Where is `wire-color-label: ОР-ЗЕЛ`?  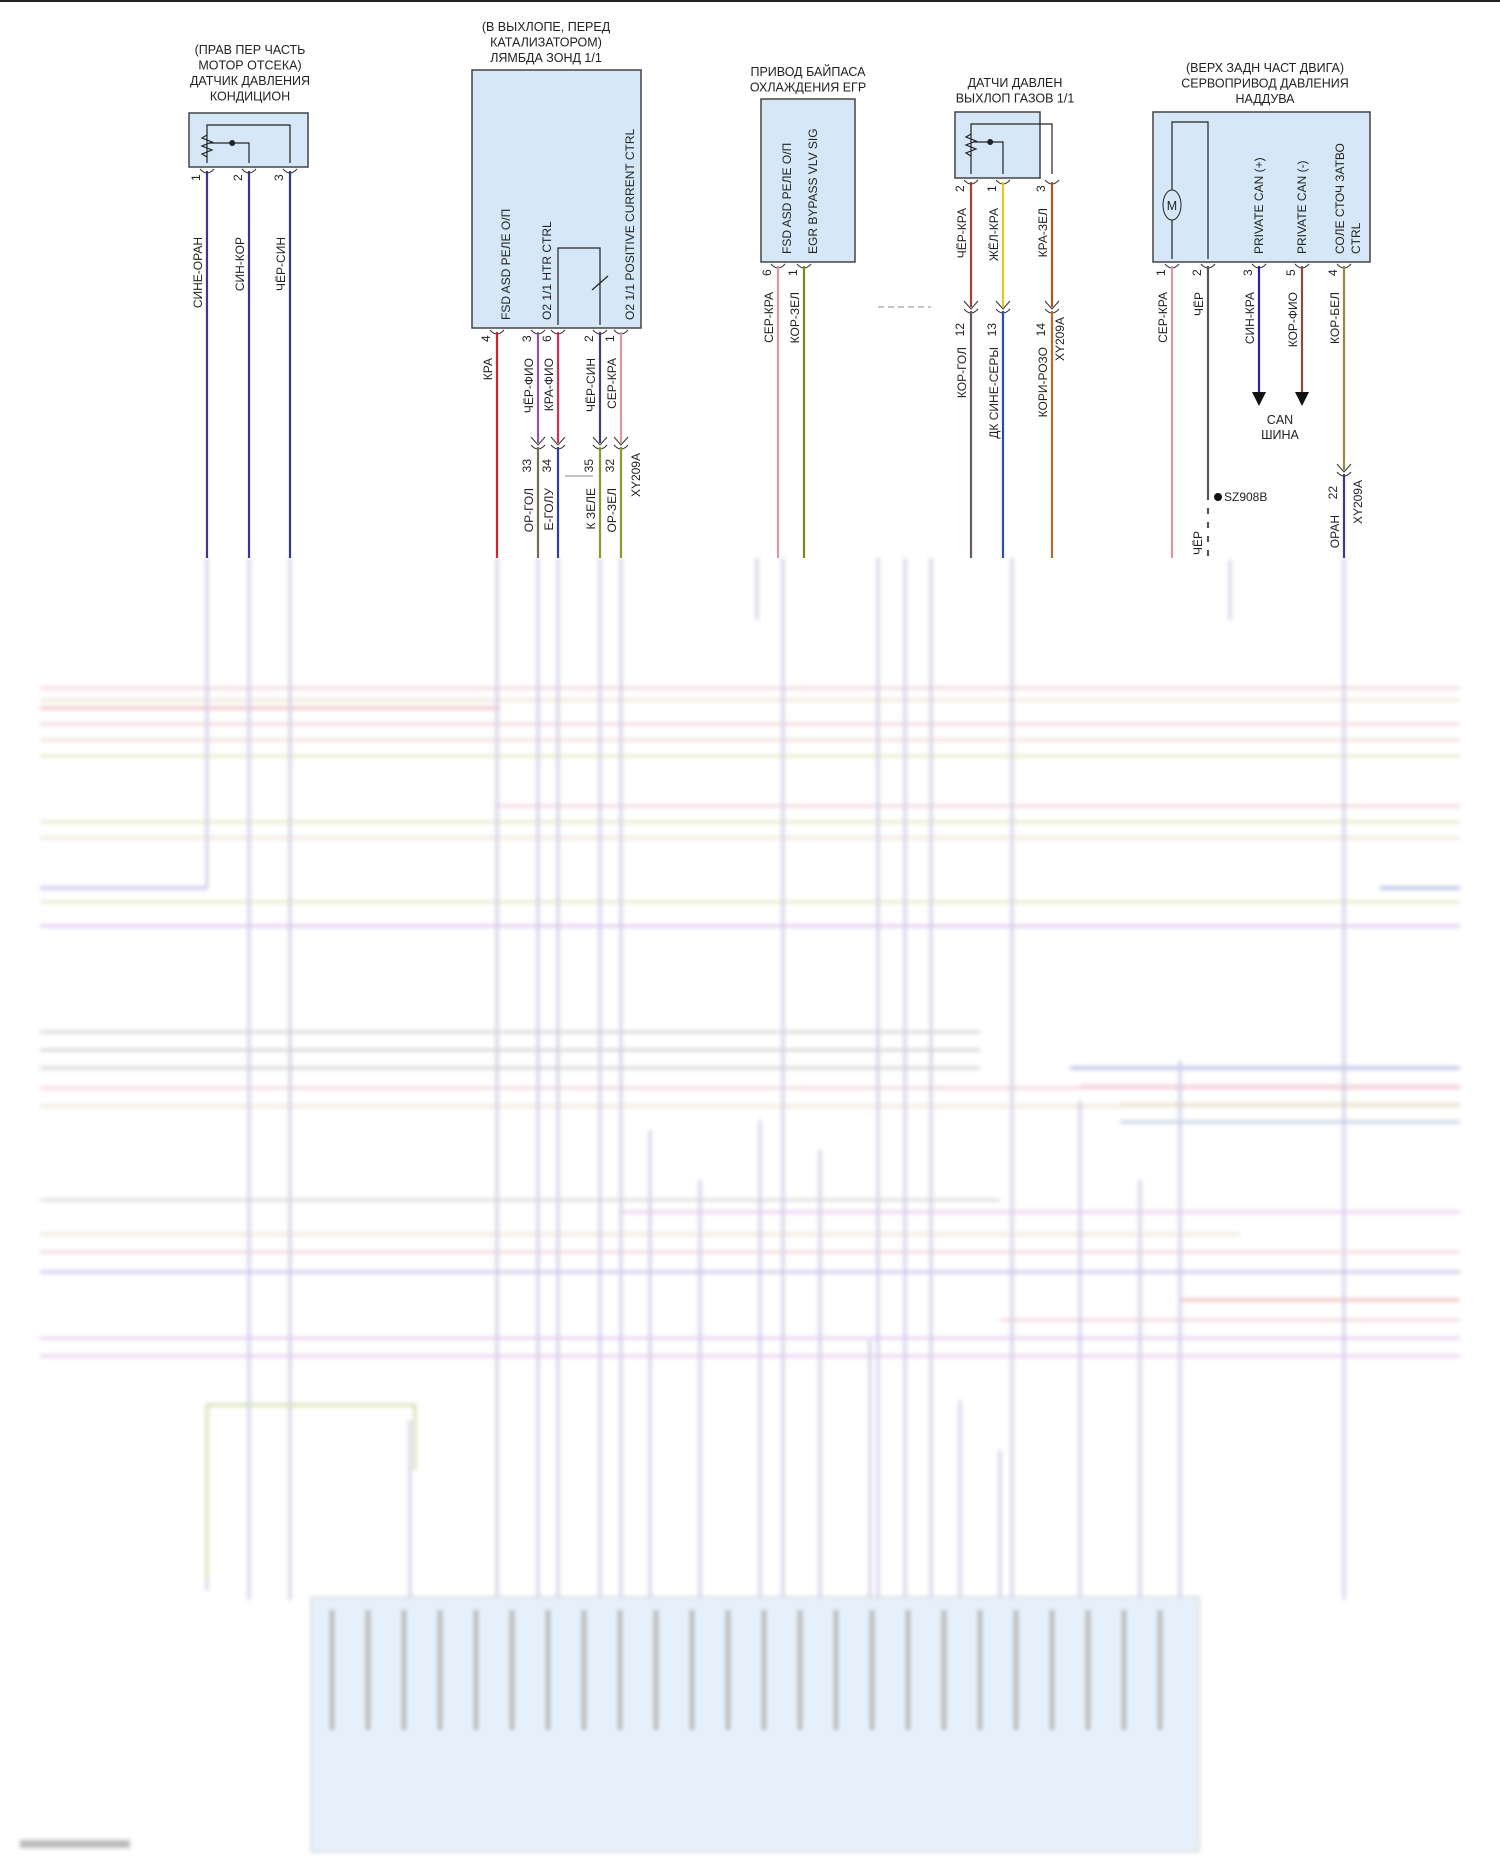
wire-color-label: ОР-ЗЕЛ is located at coordinates (612, 510).